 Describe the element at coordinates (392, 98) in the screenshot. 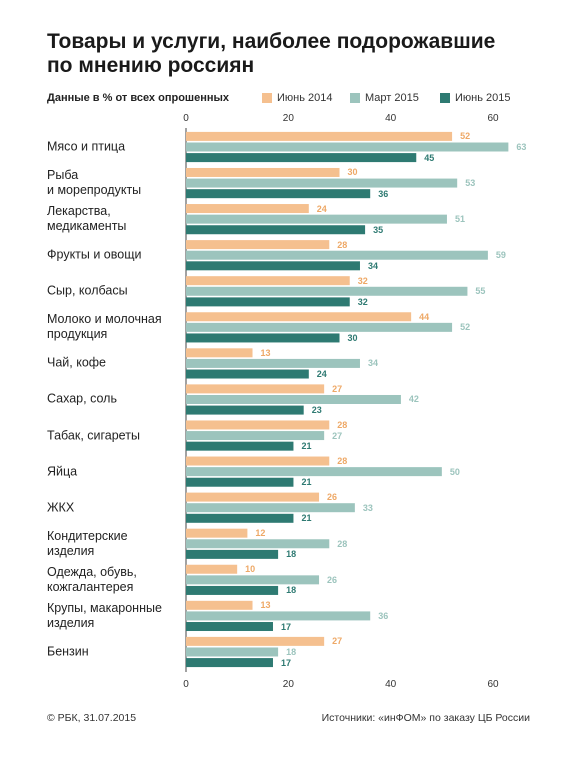

I see `legend-label: Март 2015` at that location.